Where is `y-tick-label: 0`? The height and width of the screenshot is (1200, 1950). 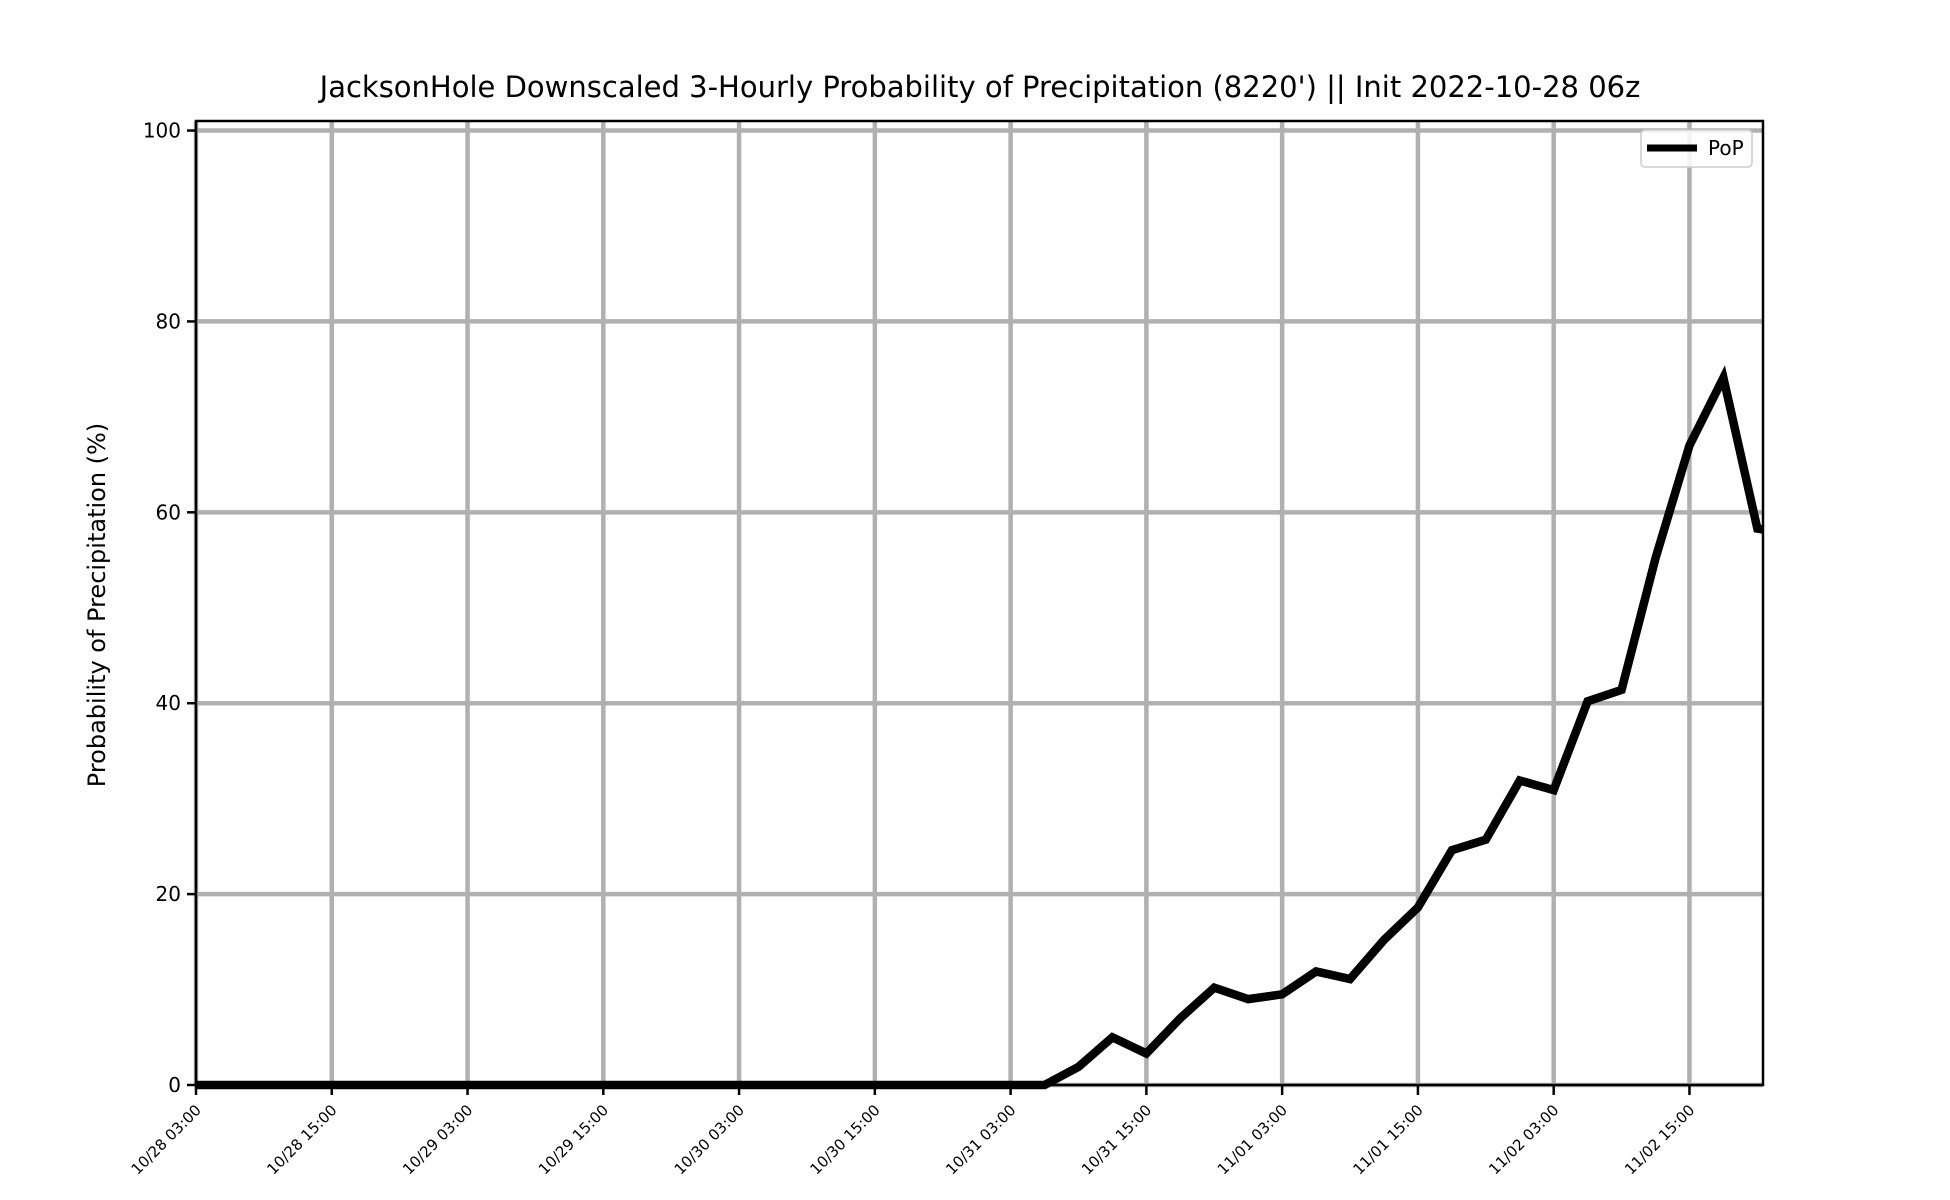
y-tick-label: 0 is located at coordinates (174, 1085).